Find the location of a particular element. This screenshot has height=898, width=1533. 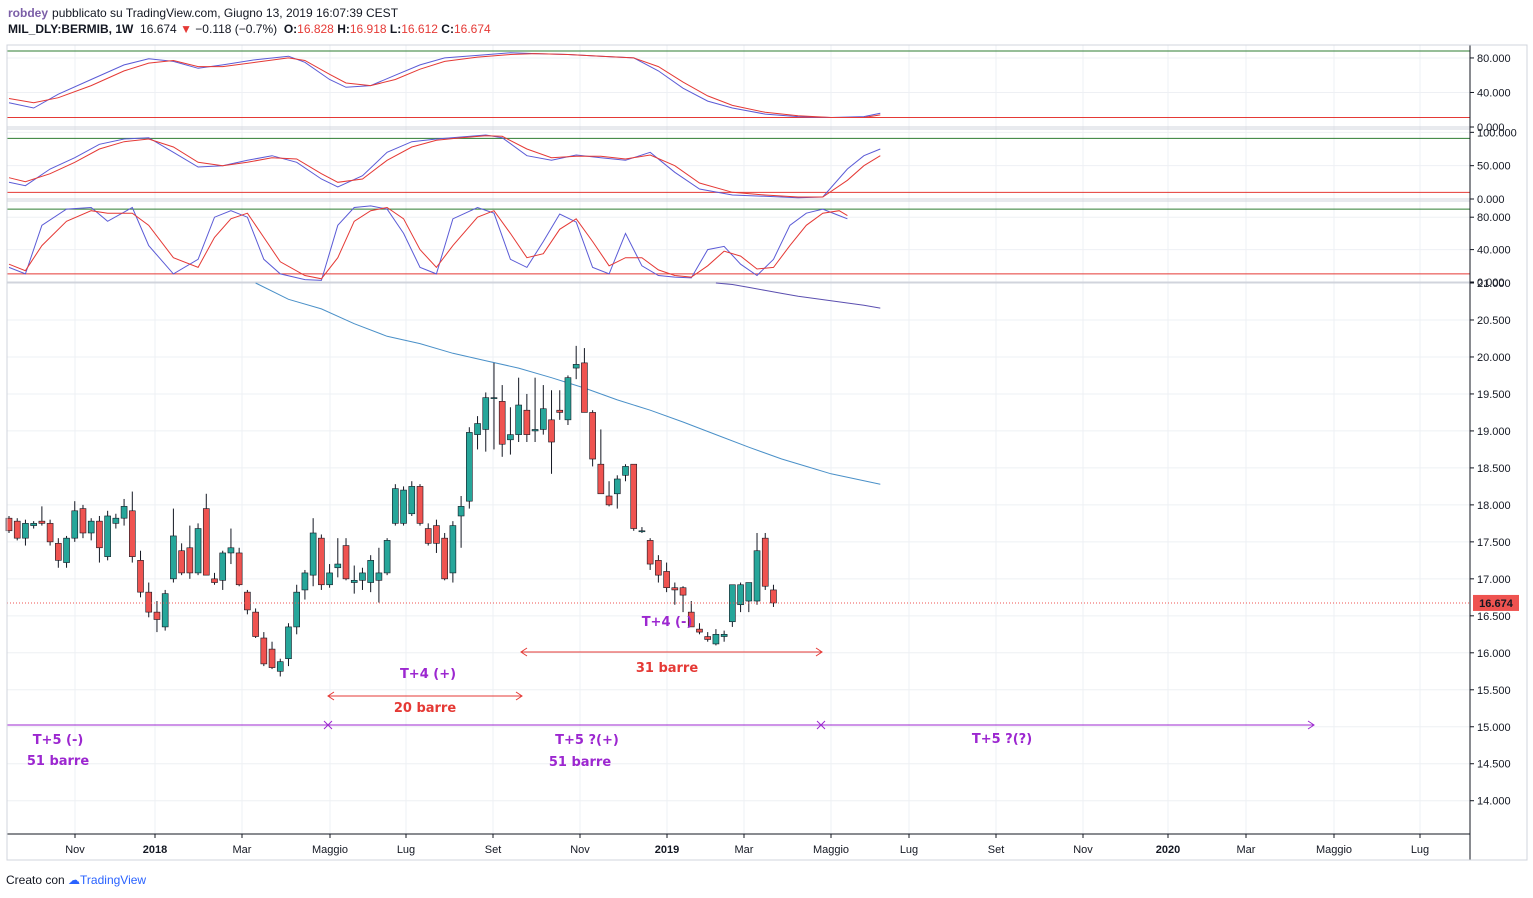

label-t5-qq: T+5 ?(?) is located at coordinates (1002, 739).